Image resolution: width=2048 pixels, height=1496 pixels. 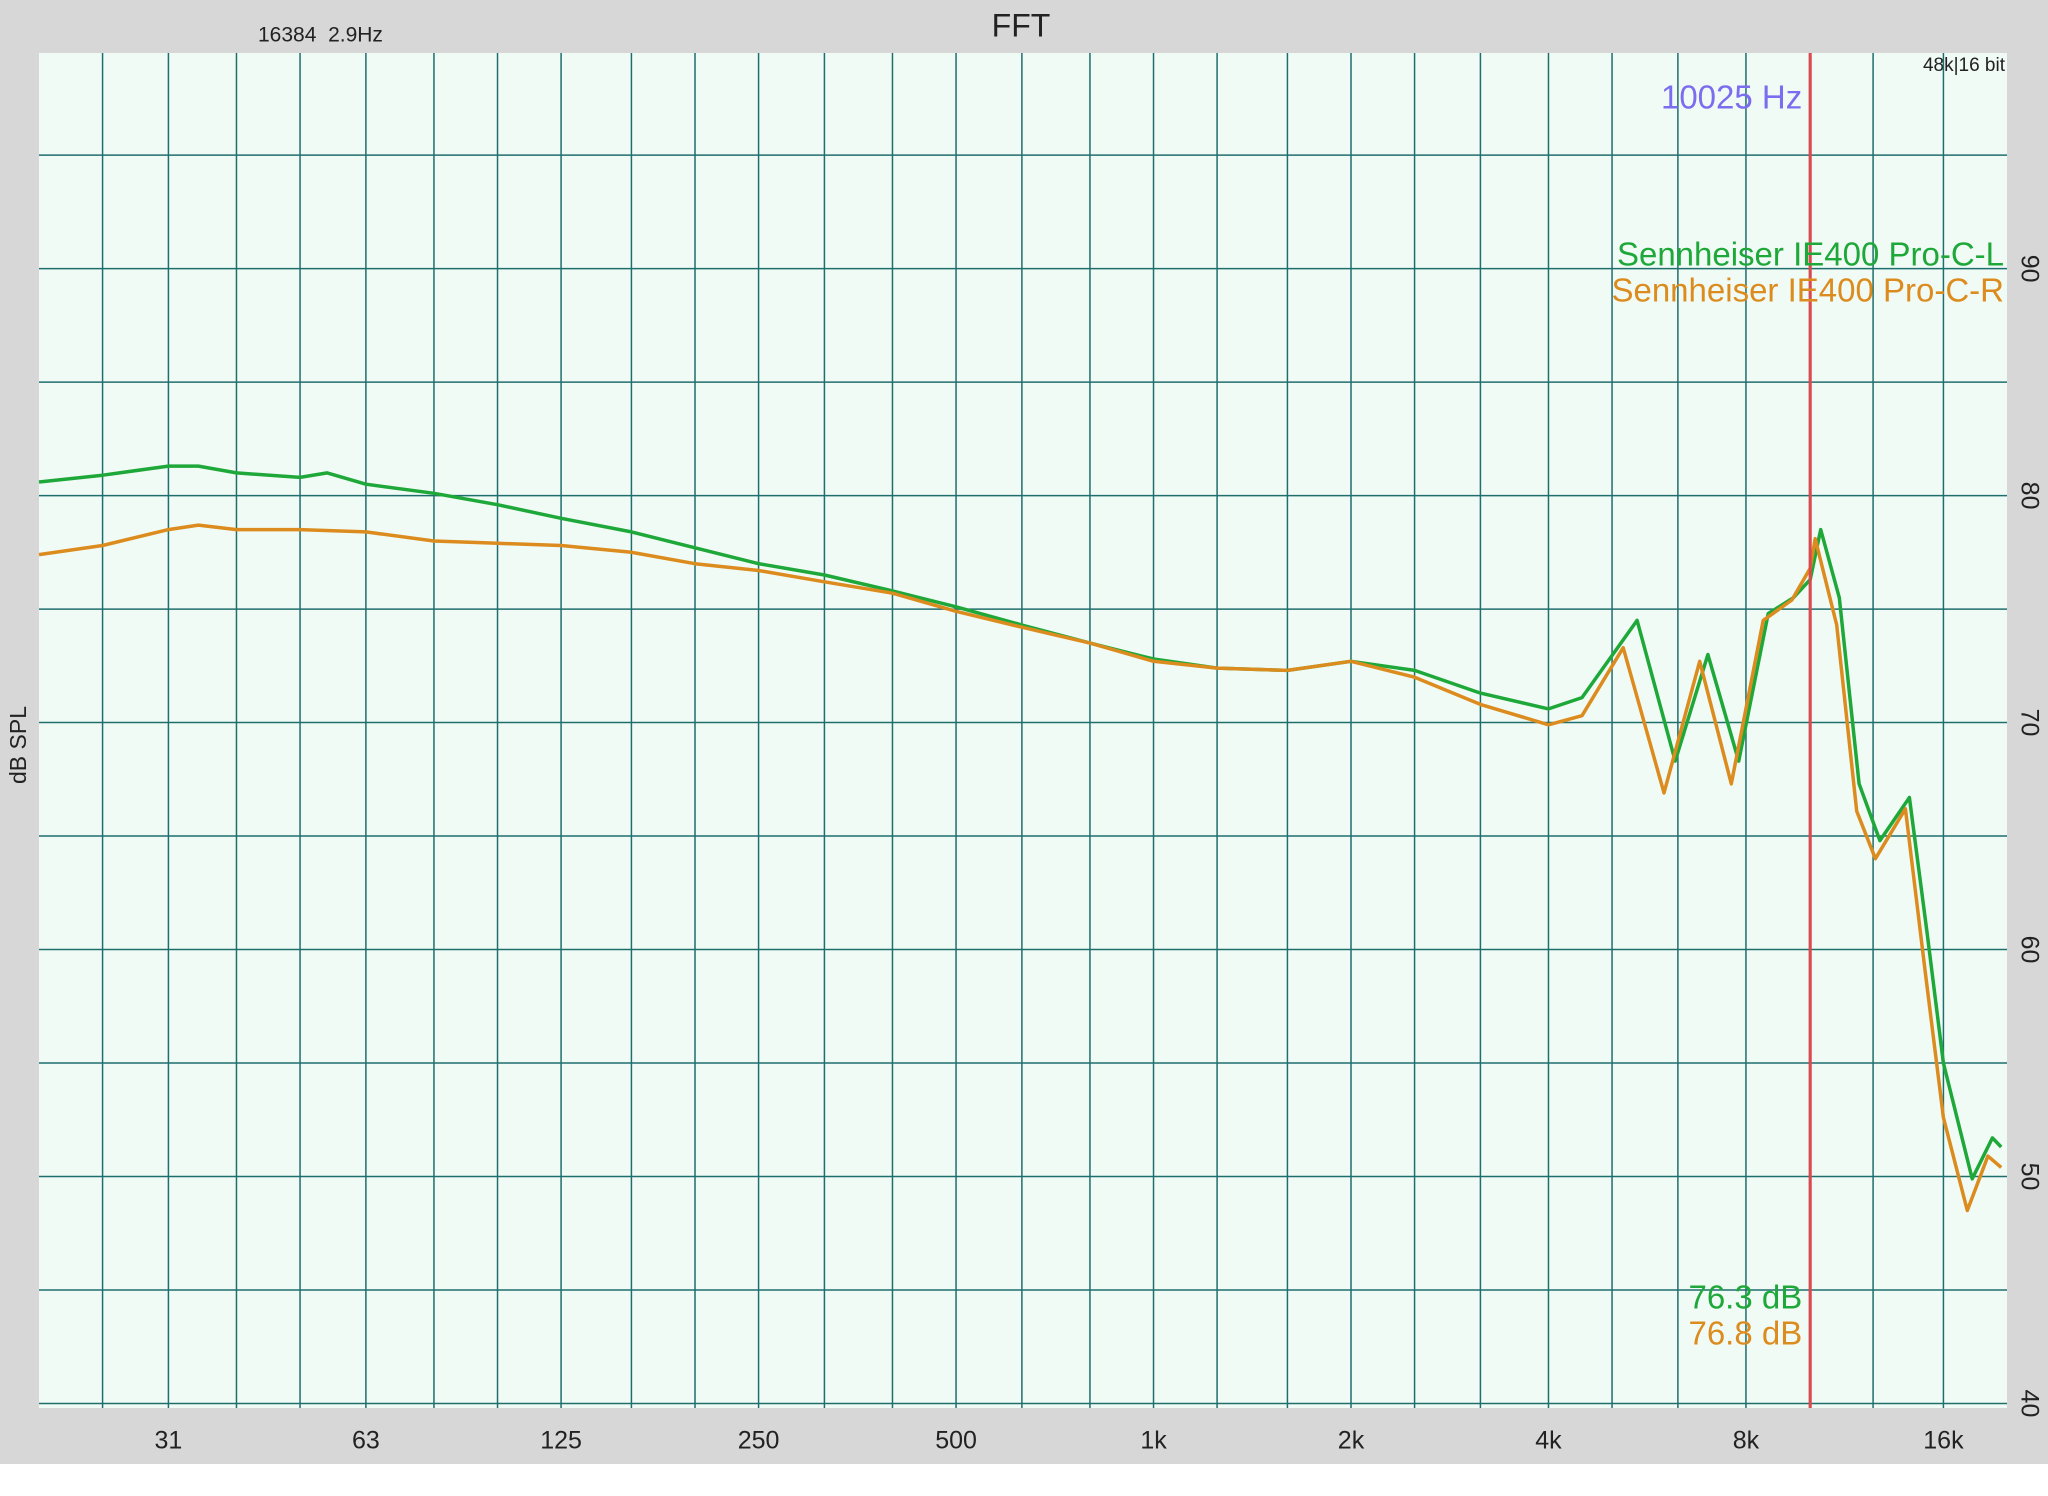 I want to click on y-tick-label: 50, so click(x=2029, y=1177).